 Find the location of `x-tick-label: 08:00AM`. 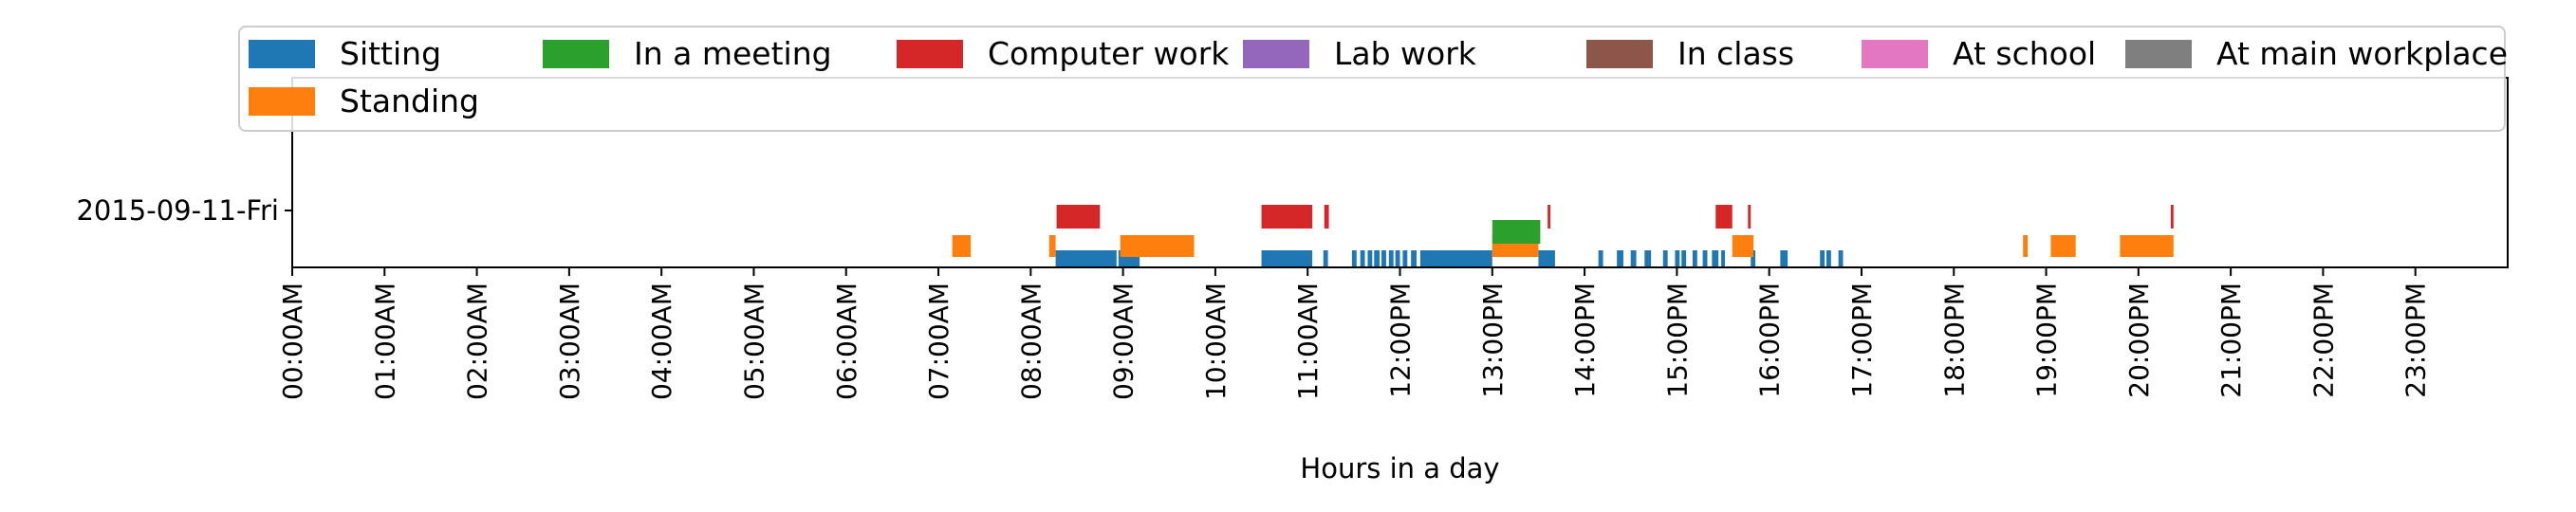

x-tick-label: 08:00AM is located at coordinates (1031, 341).